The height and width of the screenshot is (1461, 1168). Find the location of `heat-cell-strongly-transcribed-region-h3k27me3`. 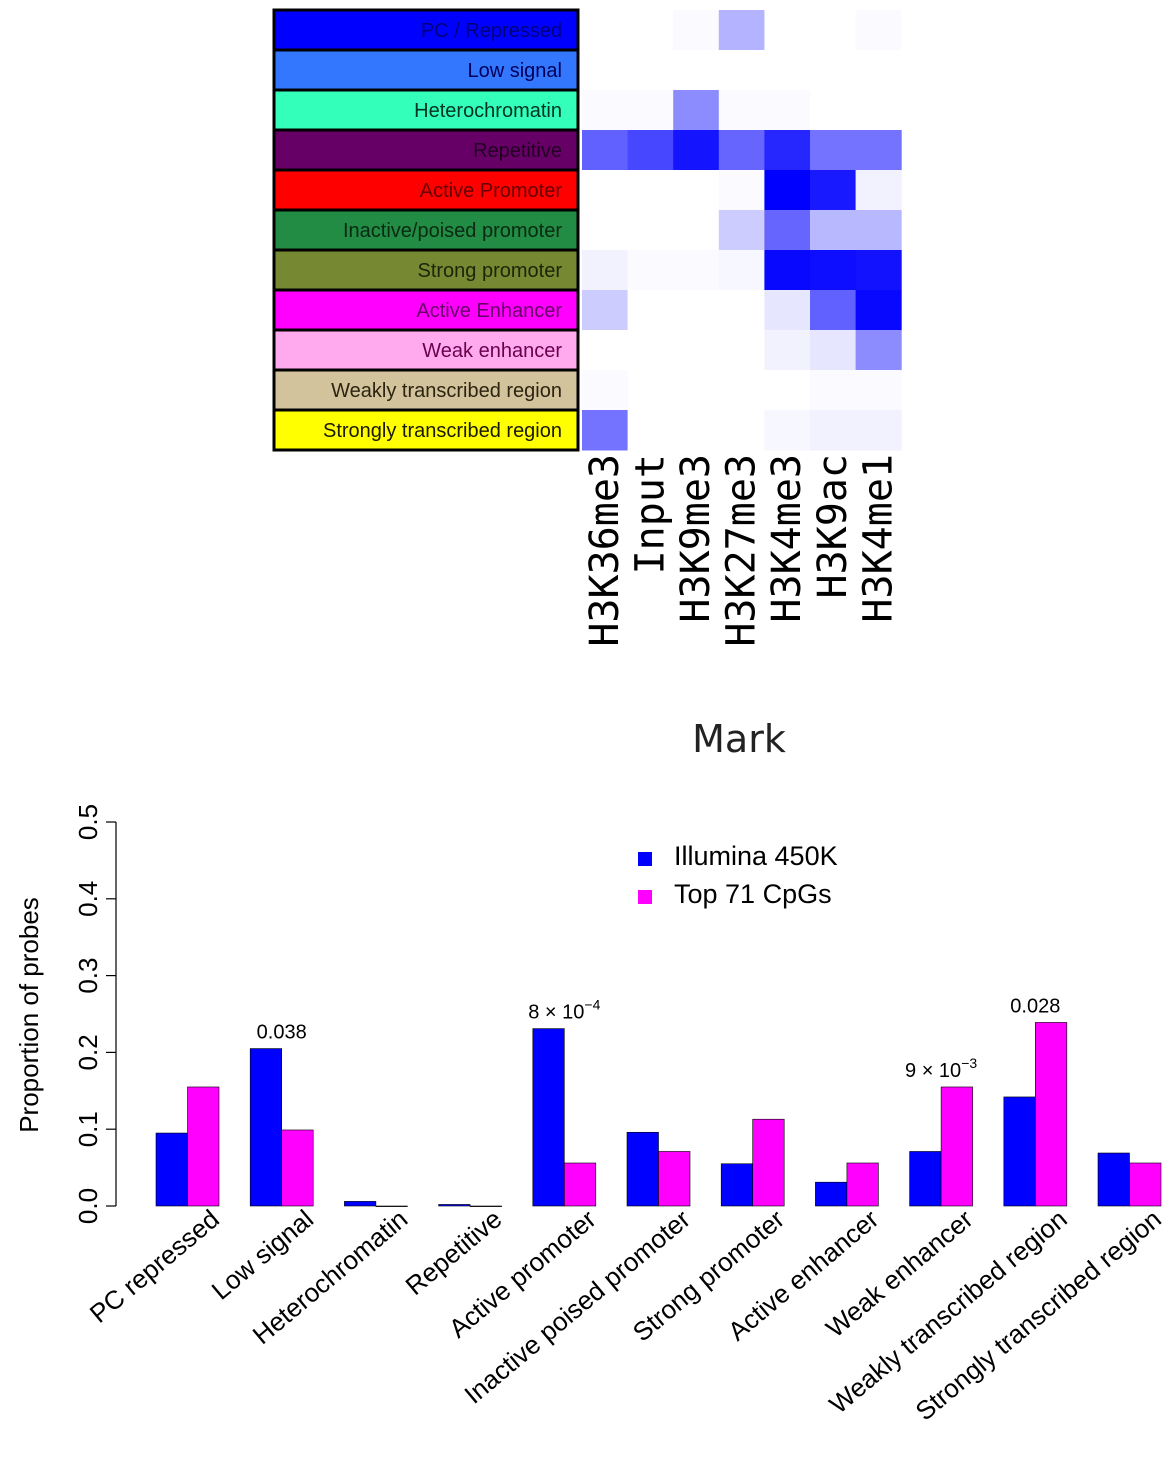

heat-cell-strongly-transcribed-region-h3k27me3 is located at coordinates (741, 430).